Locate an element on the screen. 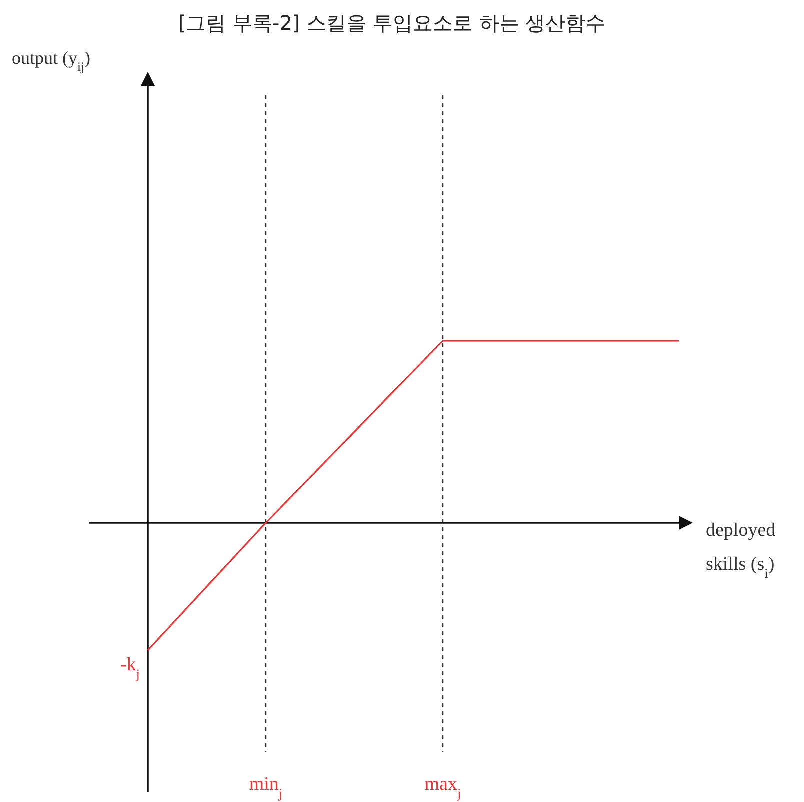  chart-title: [그림 부록-2] 스킬을 투입요소로 하는 생산함수 is located at coordinates (392, 23).